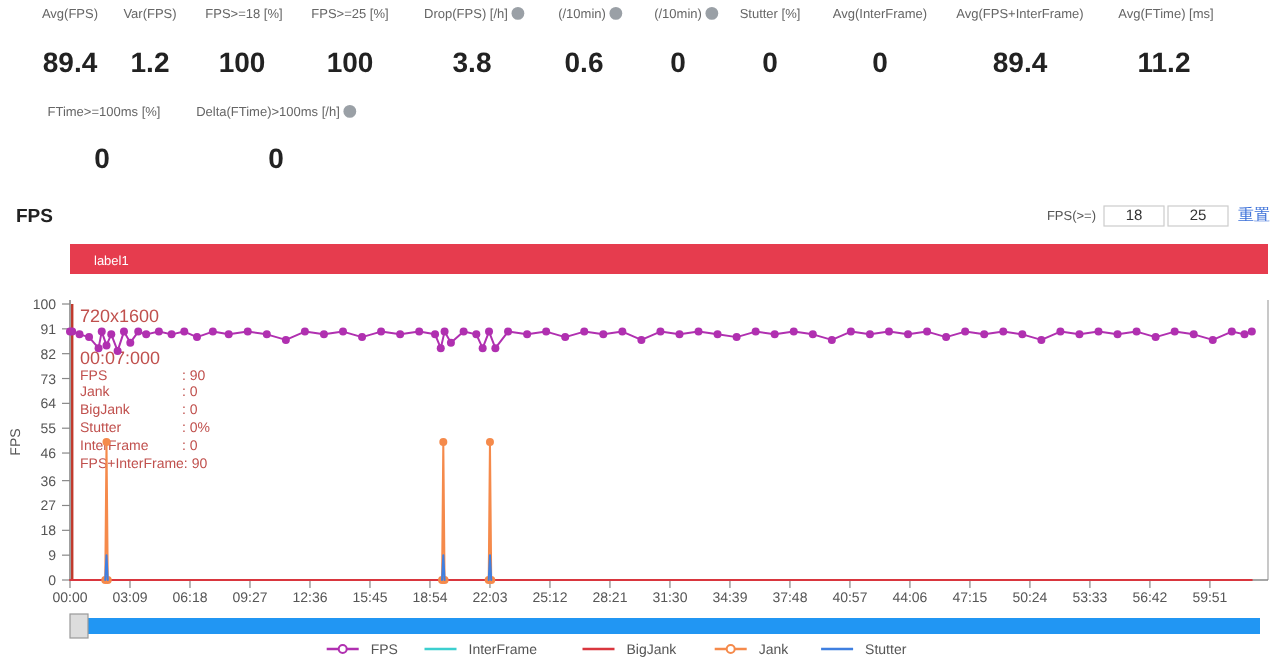  I want to click on text: 重置, so click(1254, 215).